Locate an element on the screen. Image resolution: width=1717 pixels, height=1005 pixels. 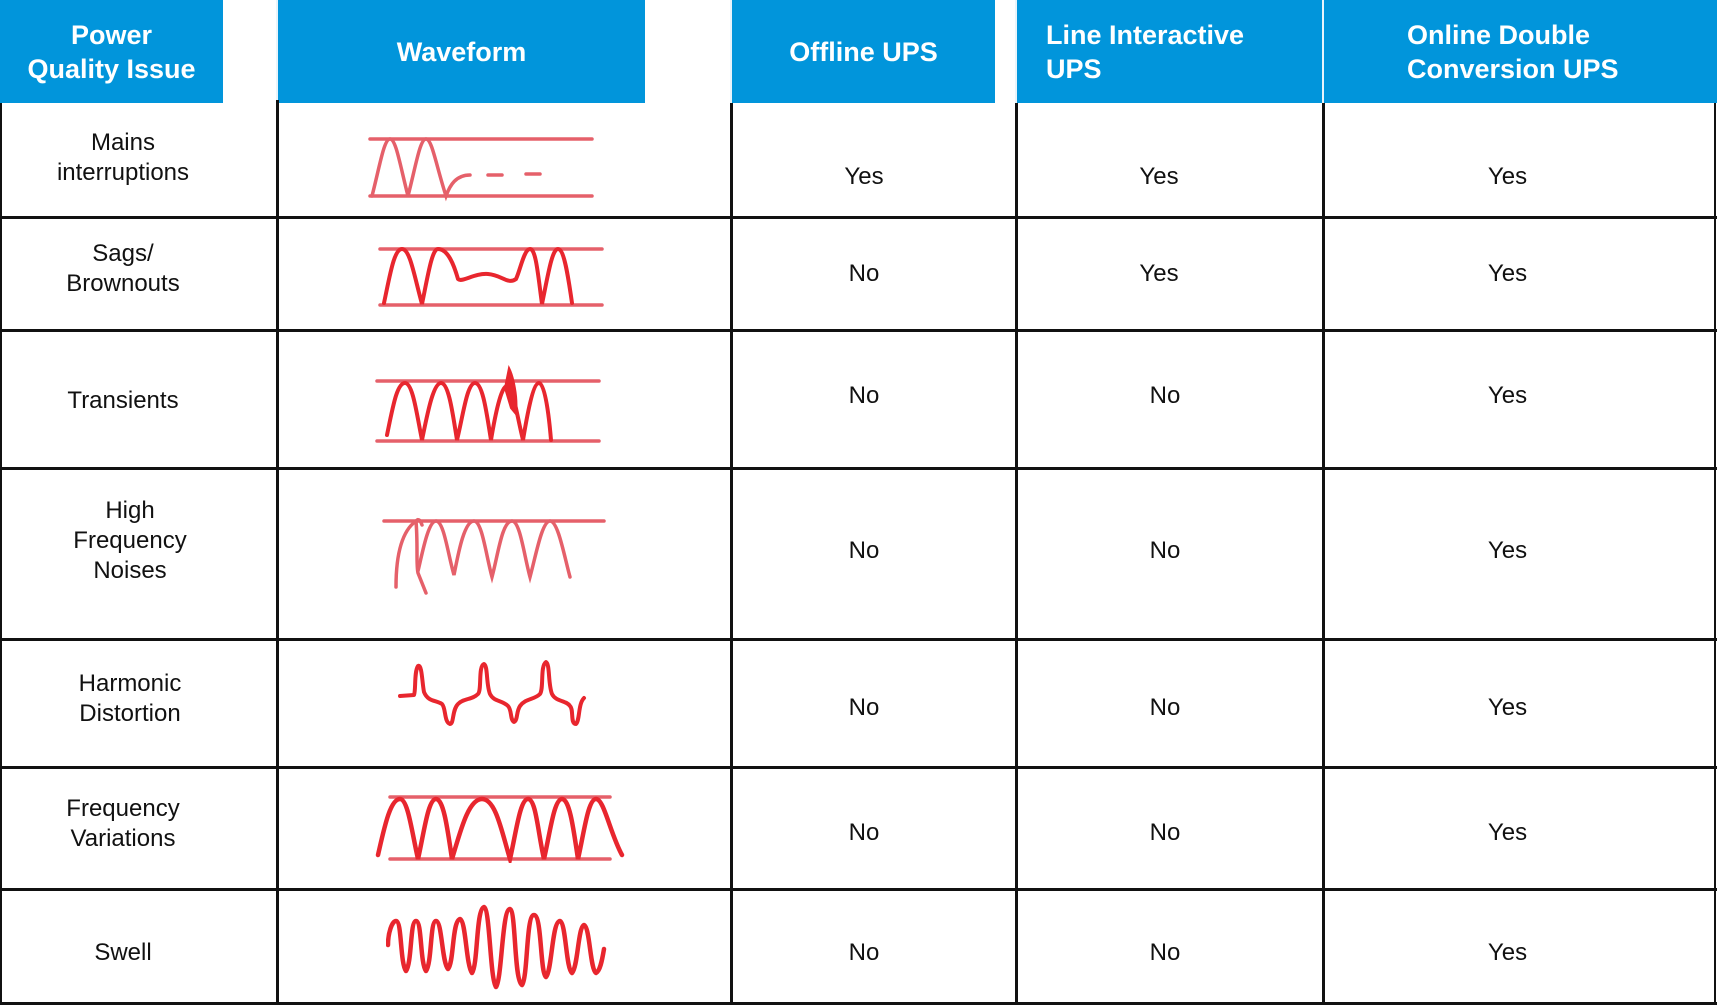
issue-label: Sags/ Brownouts is located at coordinates (123, 268).